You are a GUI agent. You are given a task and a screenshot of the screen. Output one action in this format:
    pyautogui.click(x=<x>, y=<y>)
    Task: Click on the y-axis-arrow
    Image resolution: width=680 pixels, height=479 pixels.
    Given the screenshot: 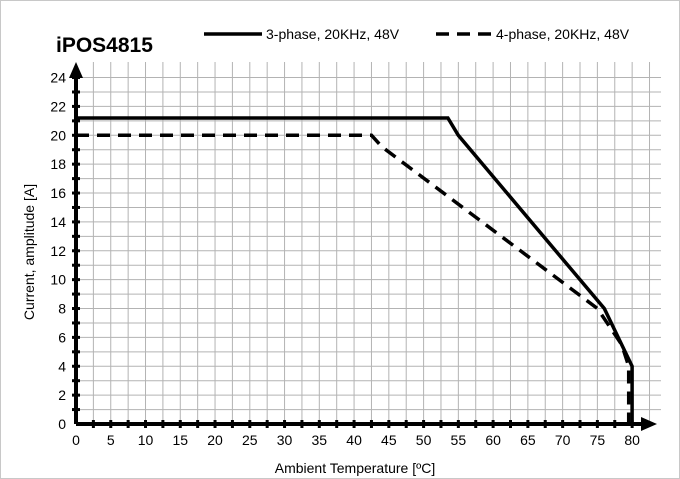 What is the action you would take?
    pyautogui.click(x=76, y=70)
    